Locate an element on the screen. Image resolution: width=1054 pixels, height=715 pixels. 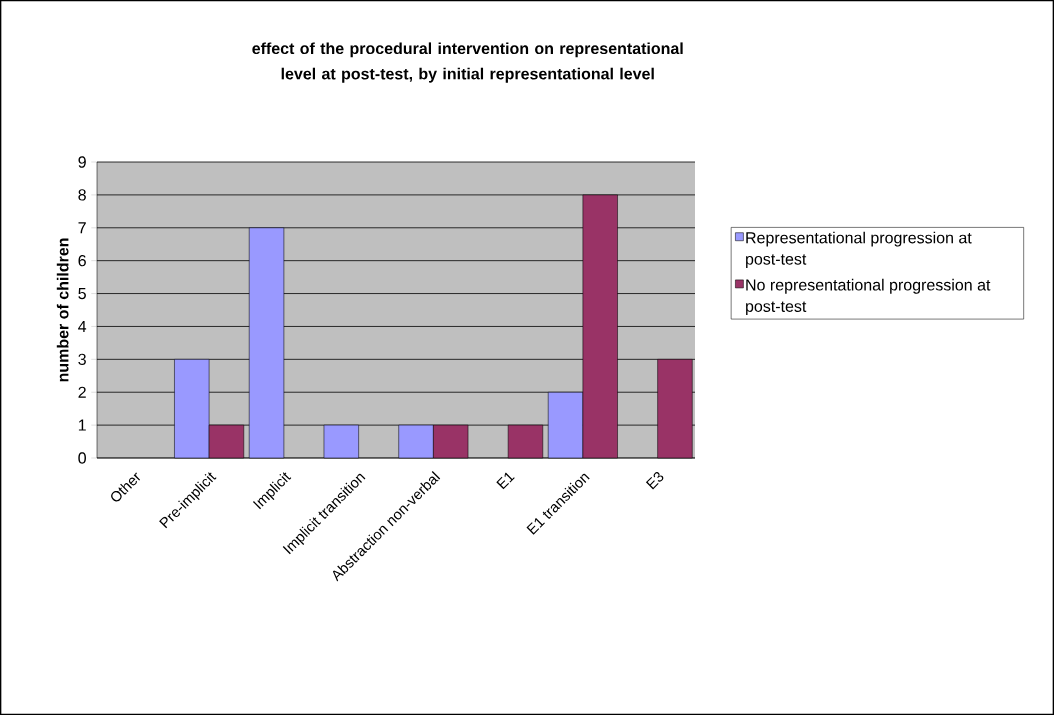
y-tick-label: 6 is located at coordinates (82, 261).